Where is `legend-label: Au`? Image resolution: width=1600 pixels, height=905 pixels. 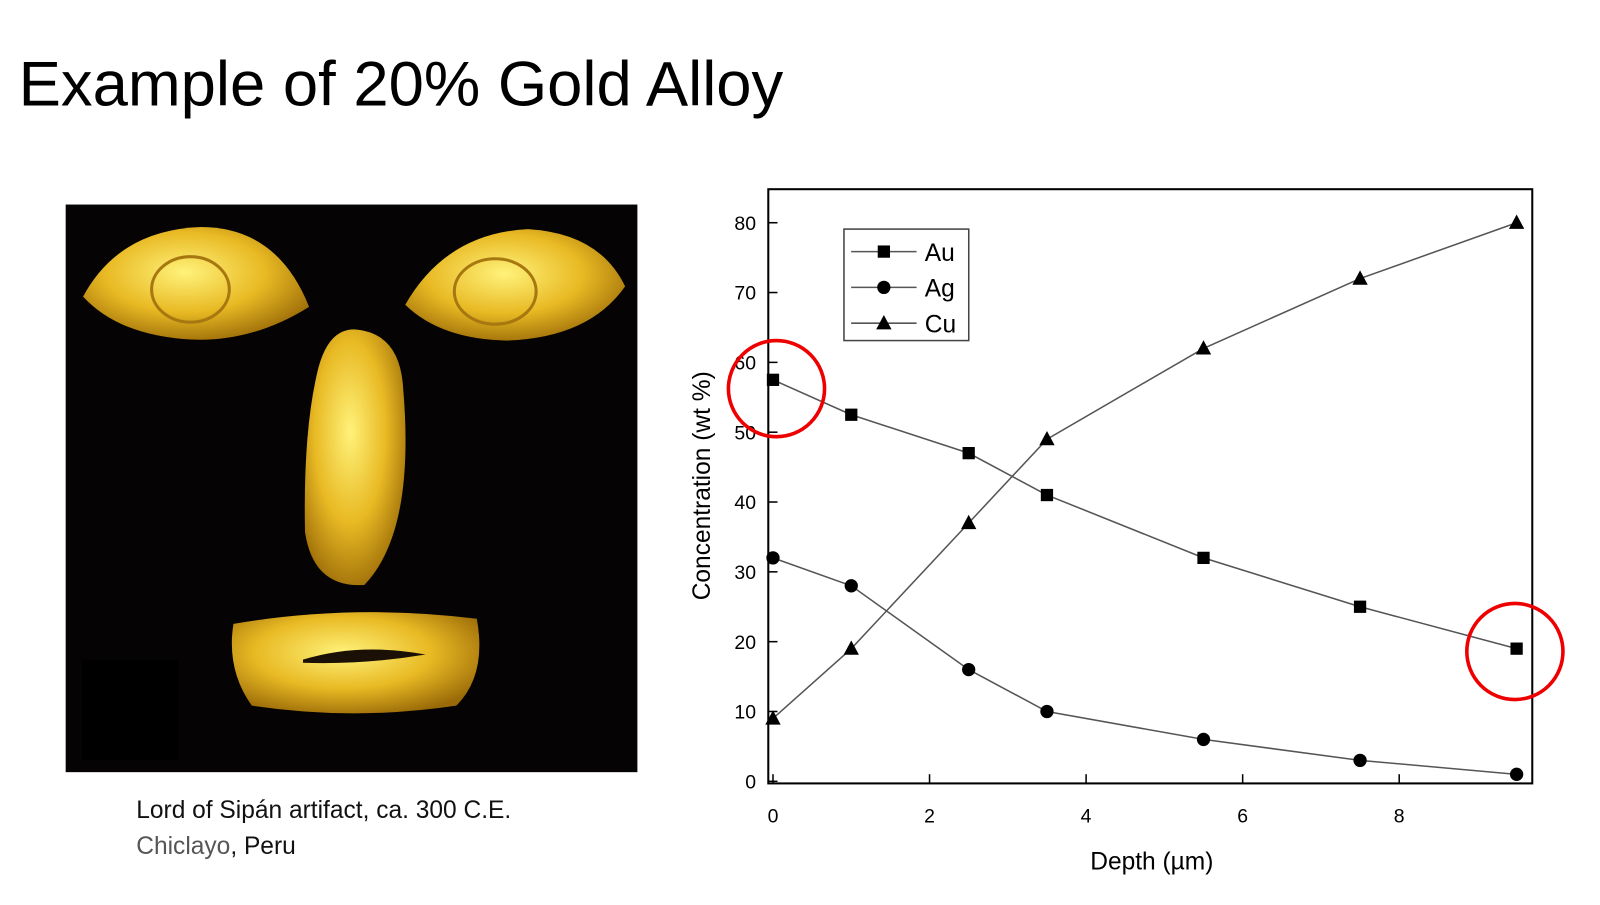 legend-label: Au is located at coordinates (940, 253).